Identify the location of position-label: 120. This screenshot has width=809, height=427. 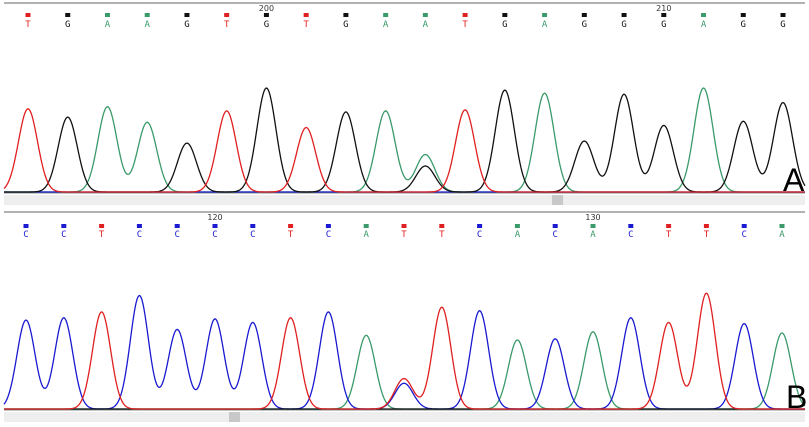
(214, 217).